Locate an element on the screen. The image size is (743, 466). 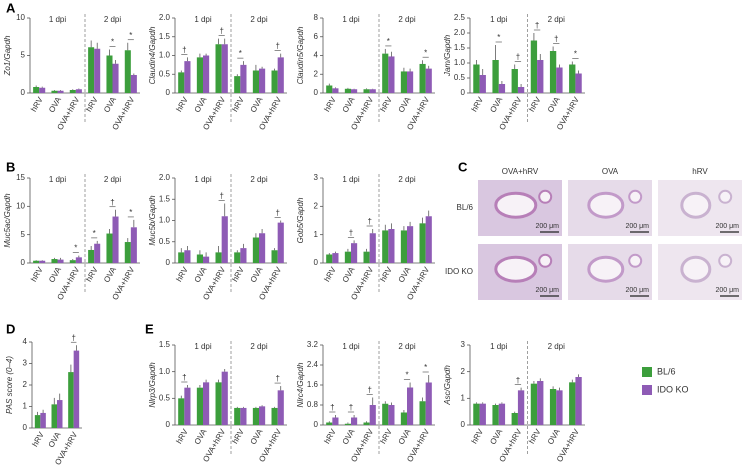
y-tick-label: 1.5 is located at coordinates (165, 198).